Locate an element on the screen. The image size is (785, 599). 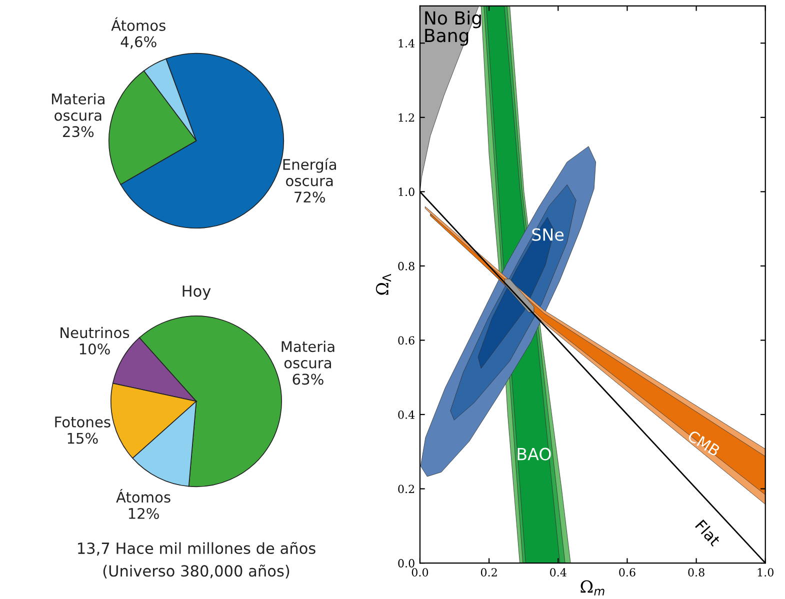
y-tick-label: 1.4 is located at coordinates (406, 43).